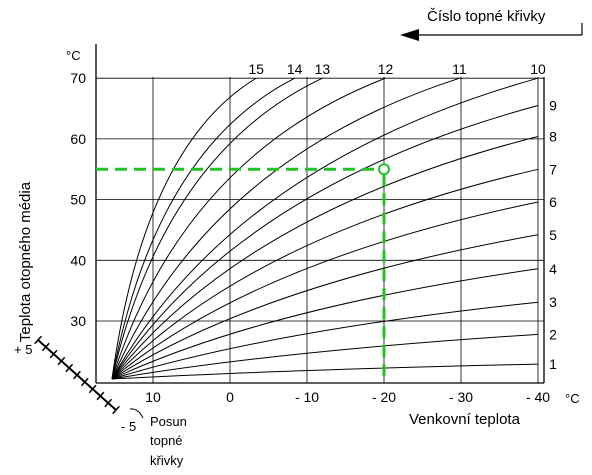 The height and width of the screenshot is (475, 592). I want to click on curve-label-10: 10, so click(538, 69).